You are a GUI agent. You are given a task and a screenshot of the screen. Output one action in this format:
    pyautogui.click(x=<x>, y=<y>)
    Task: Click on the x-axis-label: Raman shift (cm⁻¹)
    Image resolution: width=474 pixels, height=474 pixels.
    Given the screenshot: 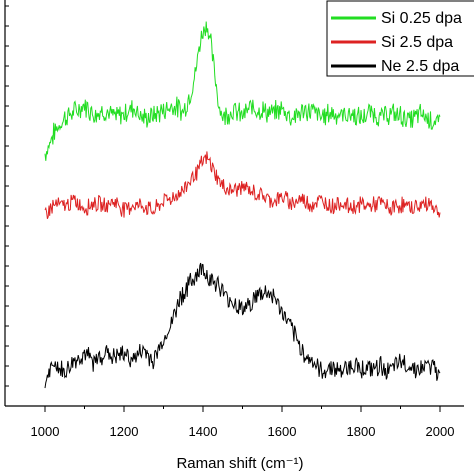 What is the action you would take?
    pyautogui.click(x=239, y=463)
    